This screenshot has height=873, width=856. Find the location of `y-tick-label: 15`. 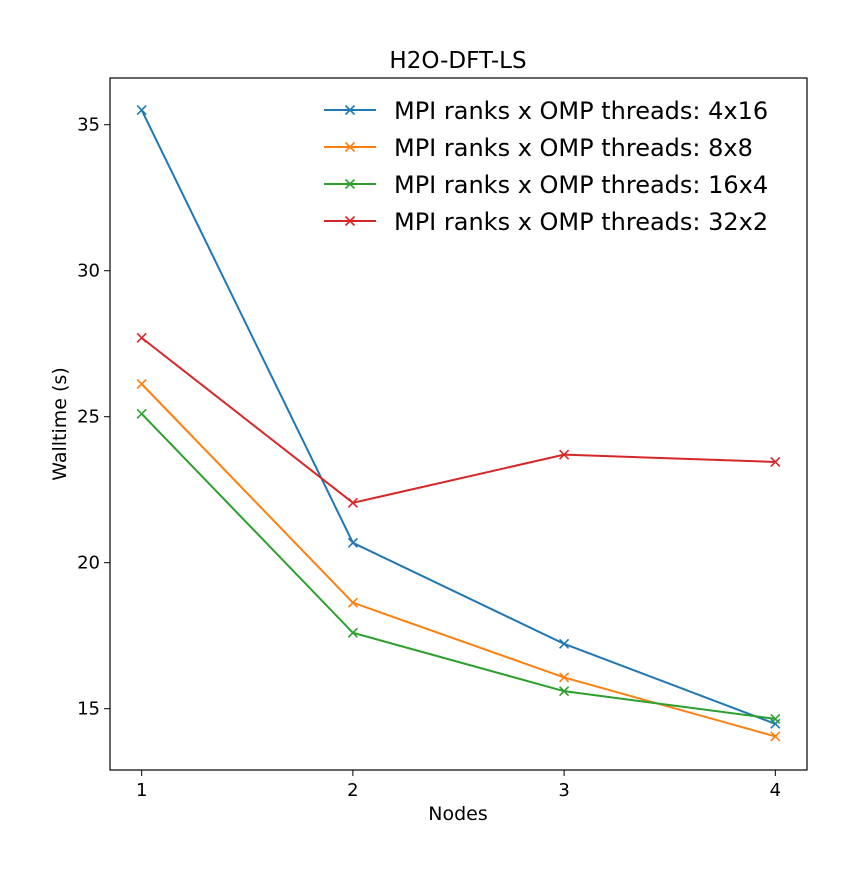

y-tick-label: 15 is located at coordinates (88, 709).